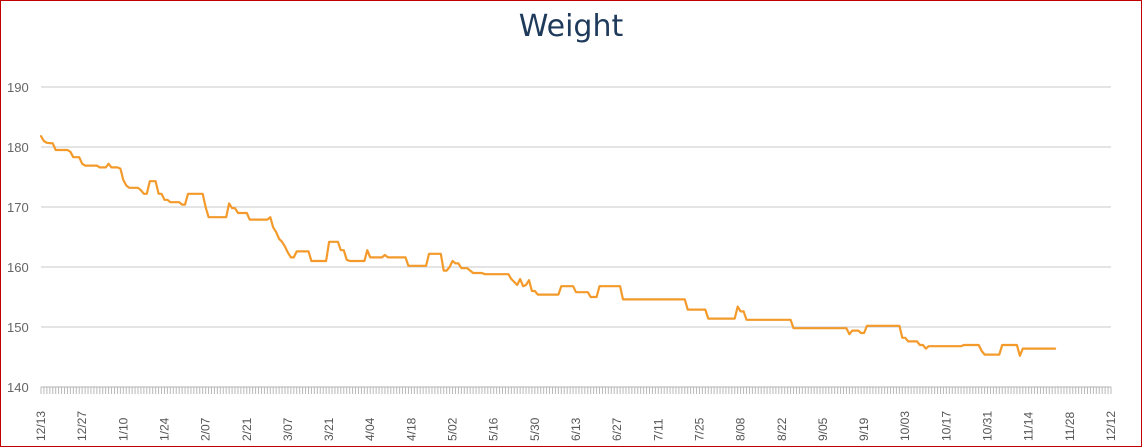  Describe the element at coordinates (123, 429) in the screenshot. I see `x-tick-label-1-10: 1/10` at that location.